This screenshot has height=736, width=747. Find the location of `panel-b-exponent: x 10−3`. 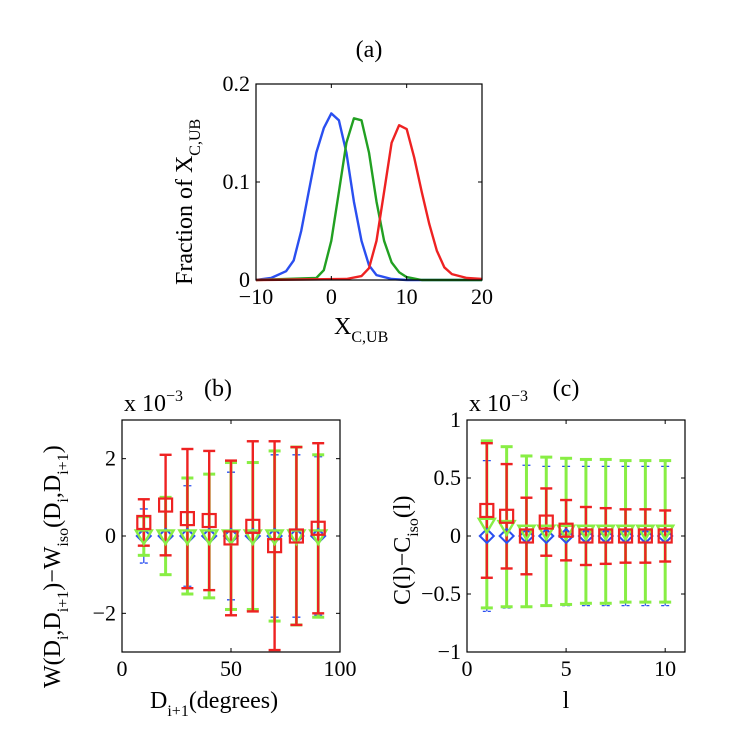

panel-b-exponent: x 10−3 is located at coordinates (153, 402).